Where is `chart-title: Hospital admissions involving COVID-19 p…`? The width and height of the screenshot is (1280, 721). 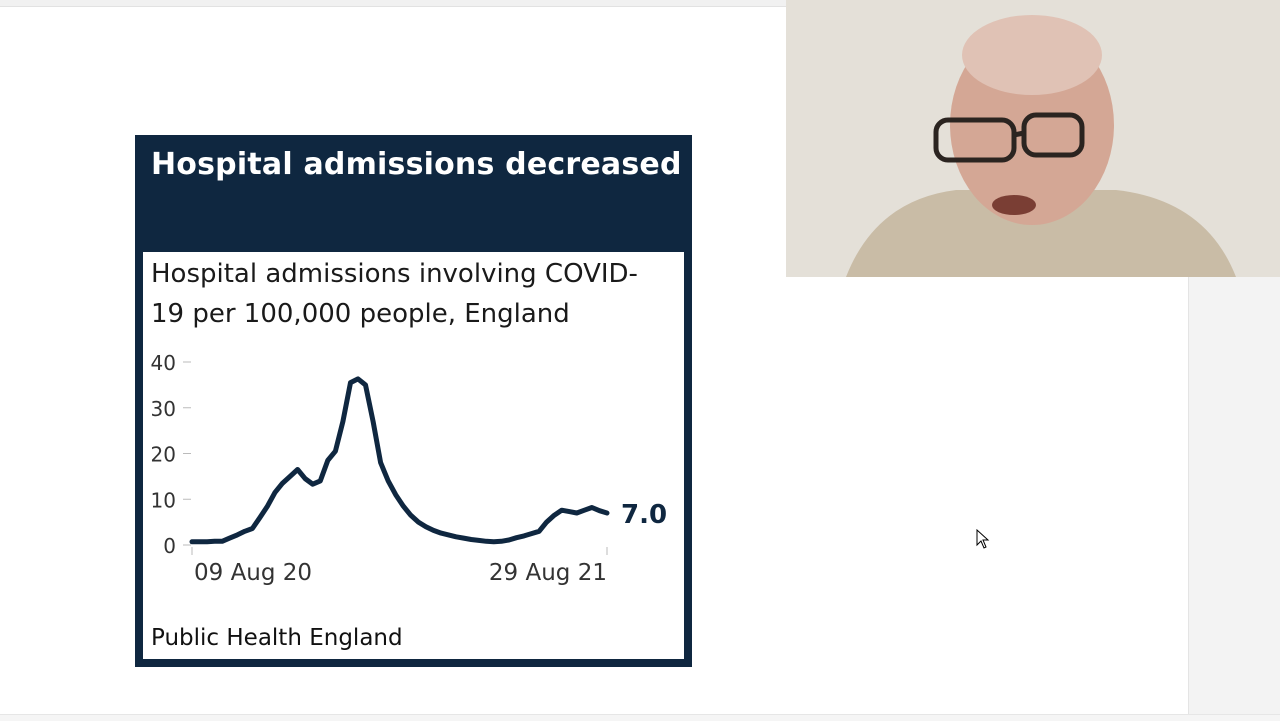
chart-title: Hospital admissions involving COVID-19 p… is located at coordinates (394, 294).